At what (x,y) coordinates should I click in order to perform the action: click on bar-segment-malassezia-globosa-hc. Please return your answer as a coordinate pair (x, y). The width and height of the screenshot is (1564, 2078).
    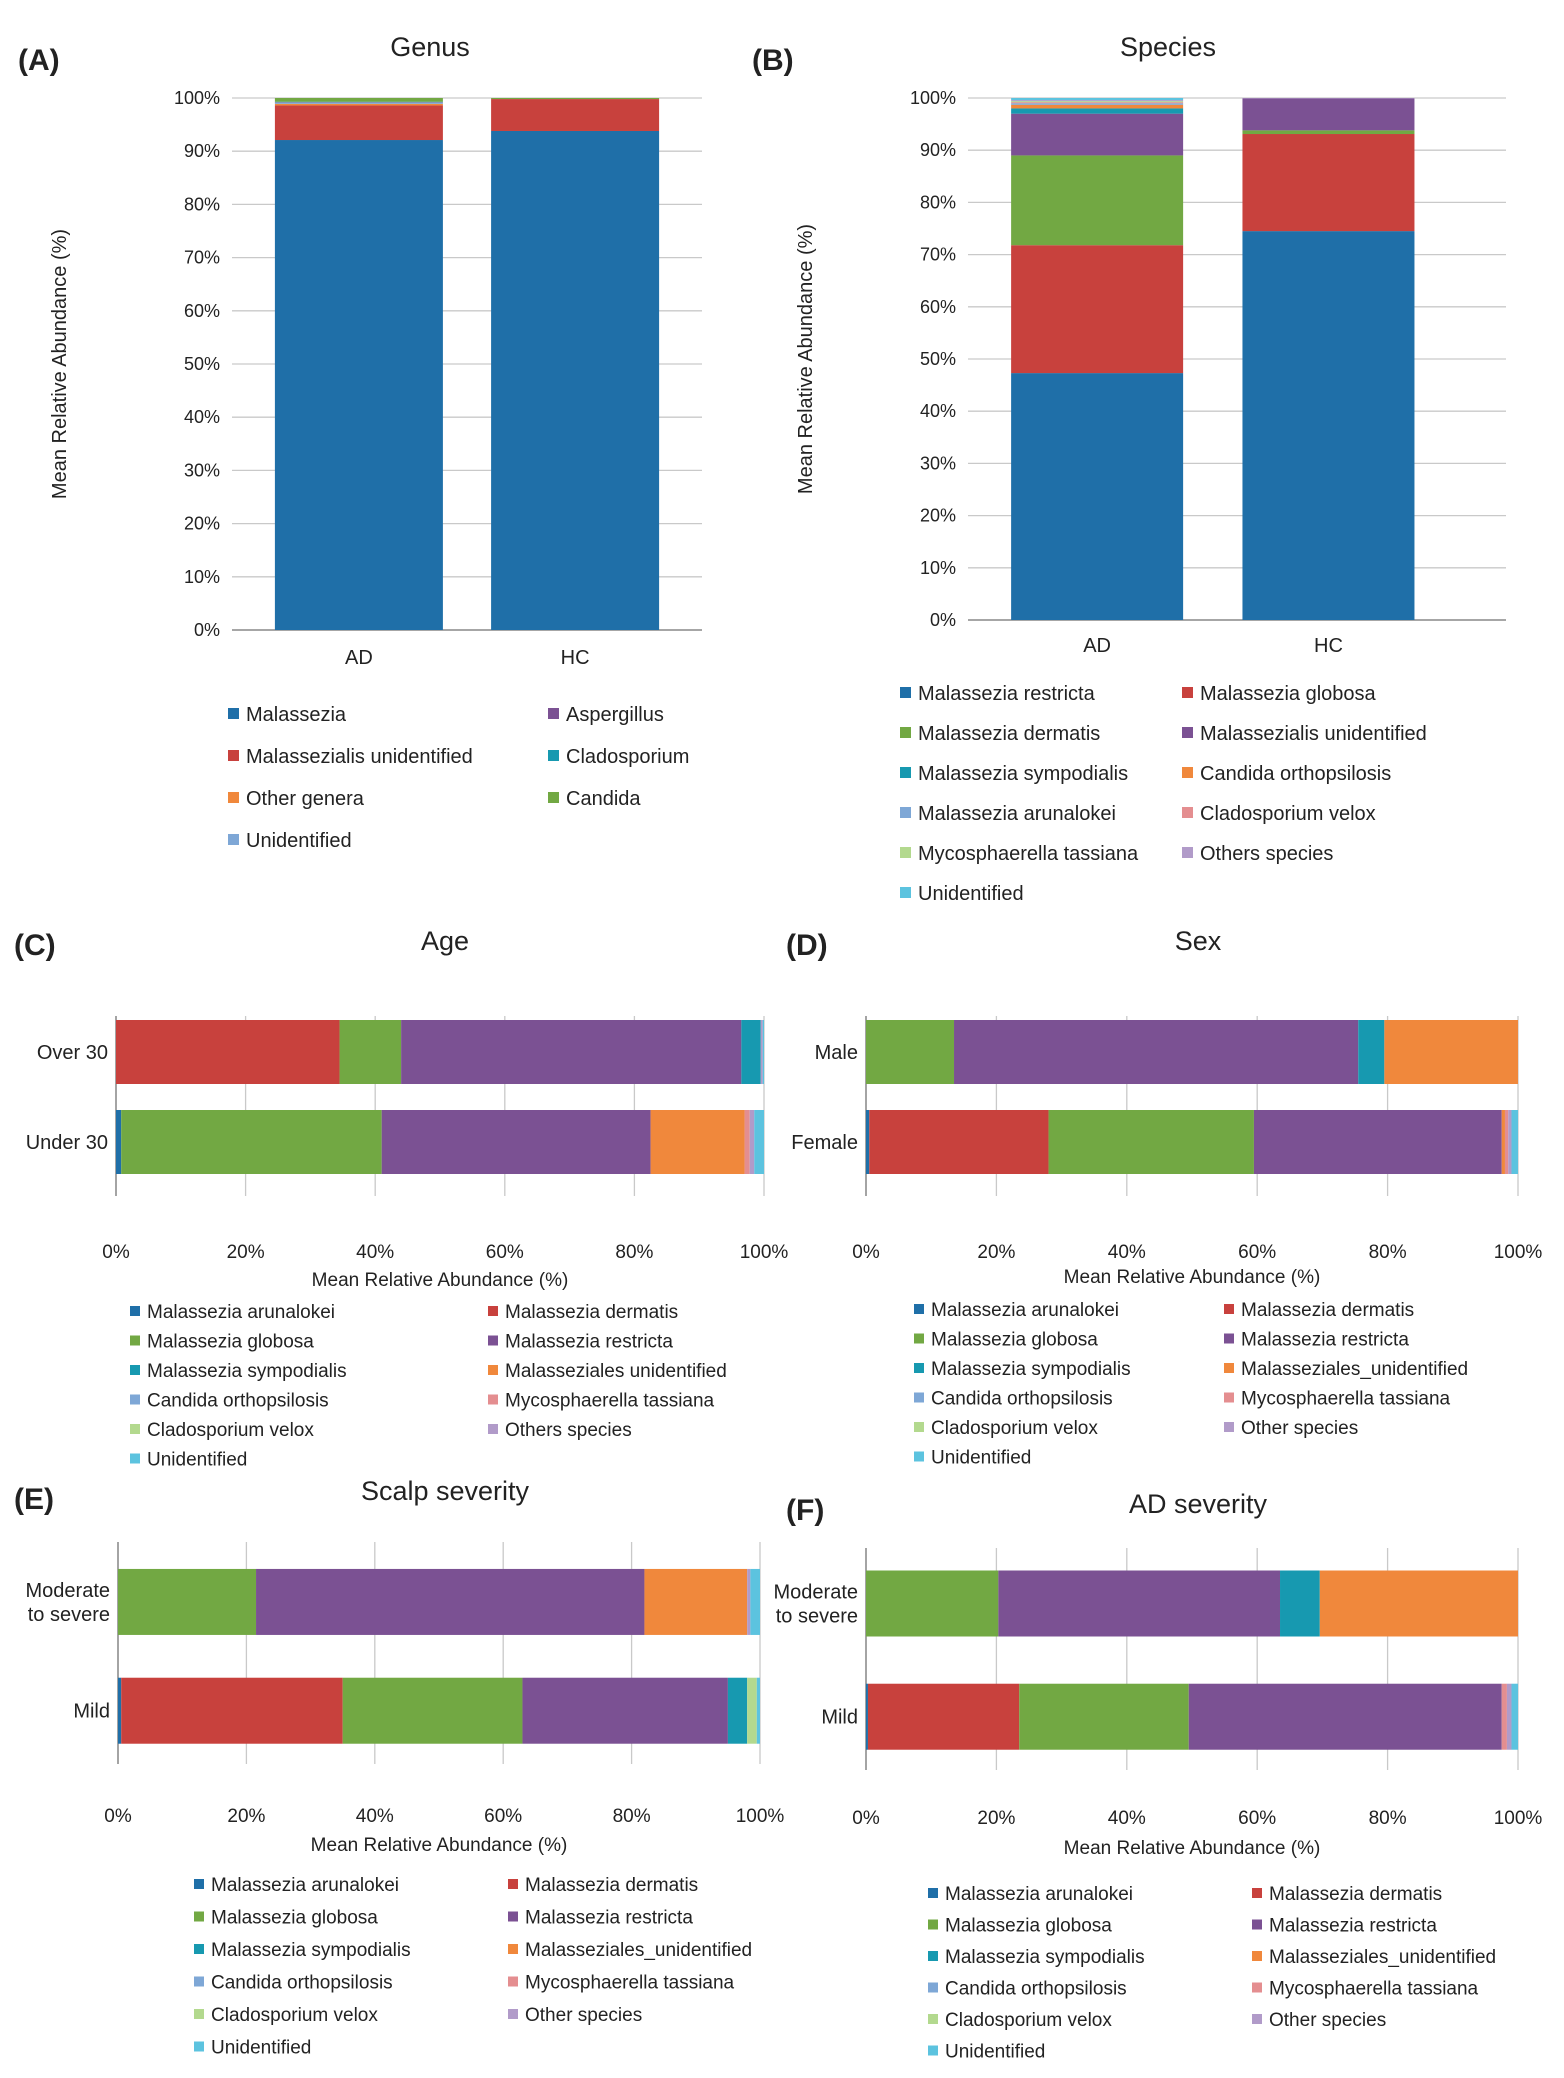
    Looking at the image, I should click on (1328, 183).